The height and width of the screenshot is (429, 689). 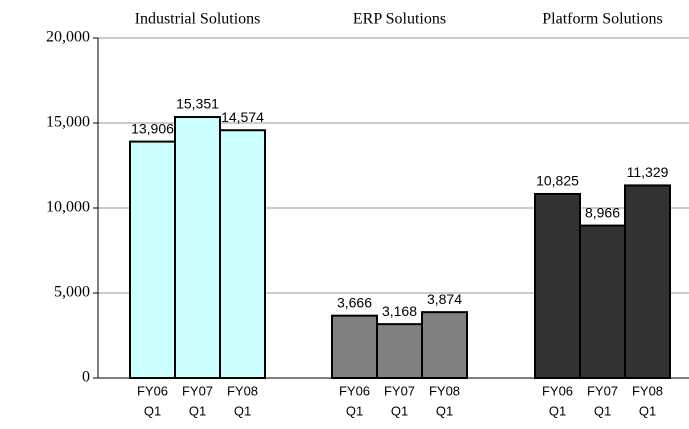 What do you see at coordinates (152, 128) in the screenshot?
I see `value-label: 13,906` at bounding box center [152, 128].